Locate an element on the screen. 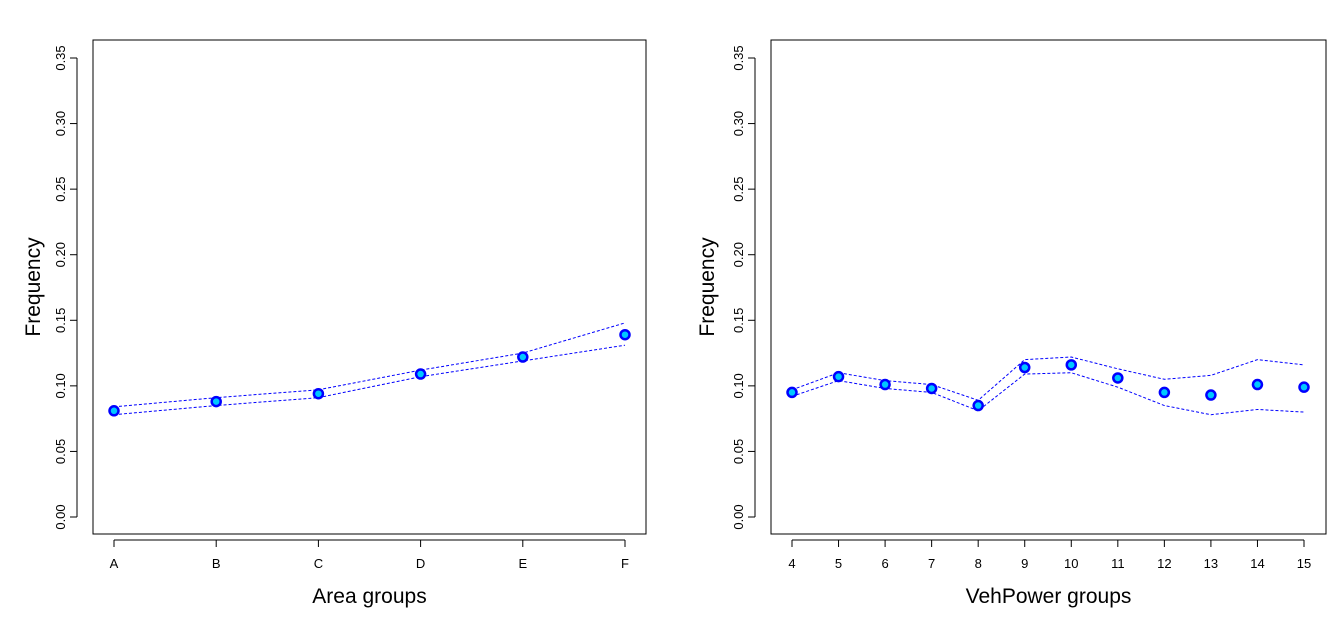 Image resolution: width=1342 pixels, height=619 pixels. chart-0-y-tick-label: 0.15 is located at coordinates (60, 320).